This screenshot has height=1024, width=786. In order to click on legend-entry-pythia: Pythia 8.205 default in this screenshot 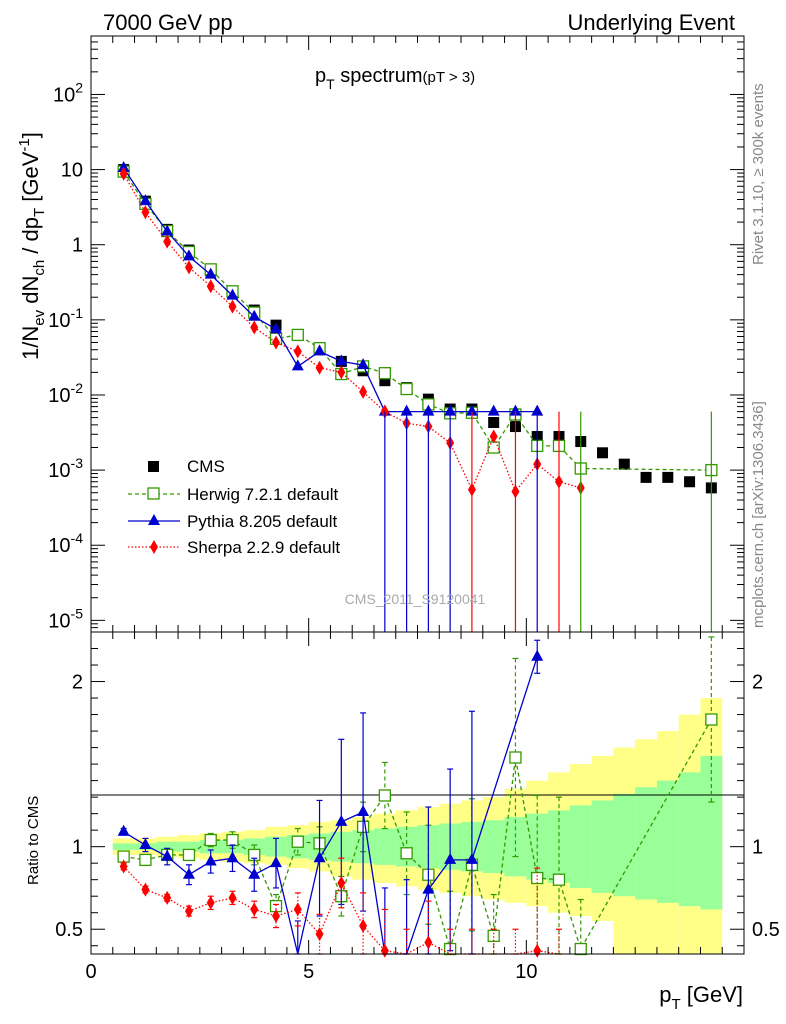, I will do `click(233, 521)`.